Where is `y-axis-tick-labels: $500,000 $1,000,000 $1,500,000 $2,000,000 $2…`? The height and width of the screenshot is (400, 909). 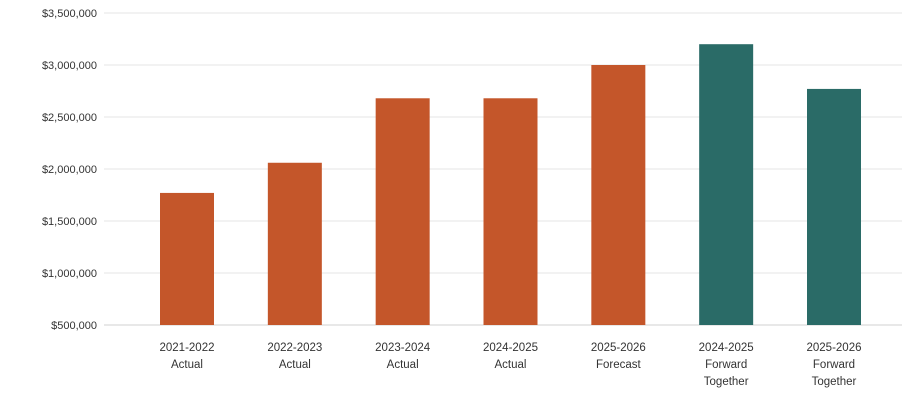
y-axis-tick-labels: $500,000 $1,000,000 $1,500,000 $2,000,000 $2… is located at coordinates (69, 170).